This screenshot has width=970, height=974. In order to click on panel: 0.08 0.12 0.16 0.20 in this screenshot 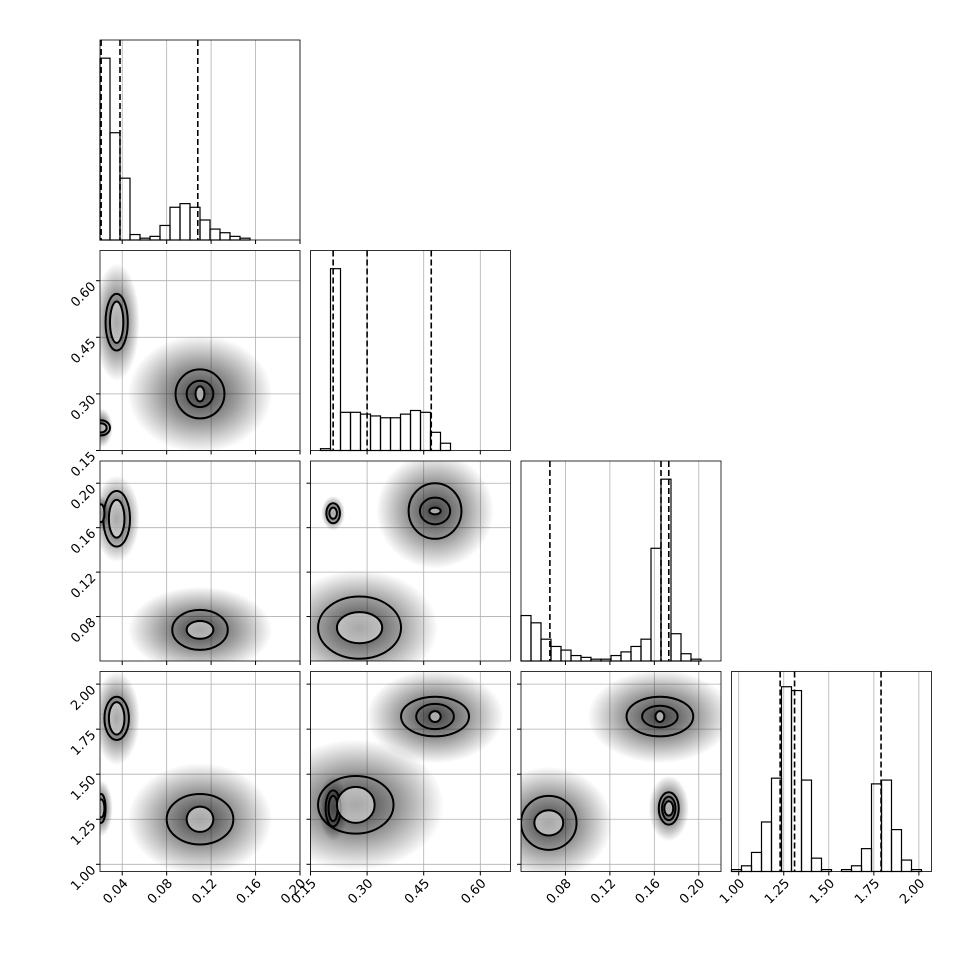, I will do `click(184, 562)`.